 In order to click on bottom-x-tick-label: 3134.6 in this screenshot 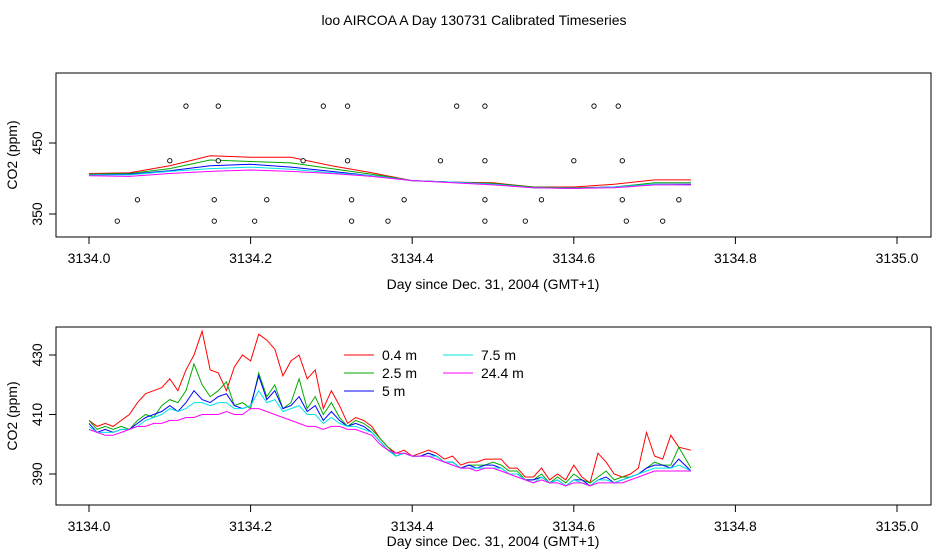, I will do `click(573, 526)`.